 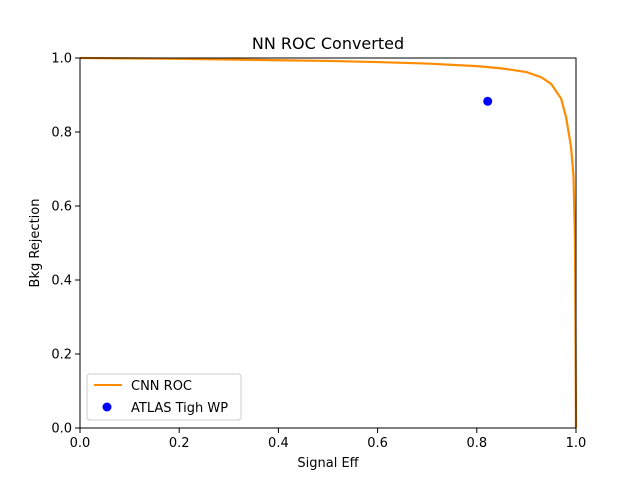 What do you see at coordinates (576, 443) in the screenshot?
I see `x-tick-label: 1.0` at bounding box center [576, 443].